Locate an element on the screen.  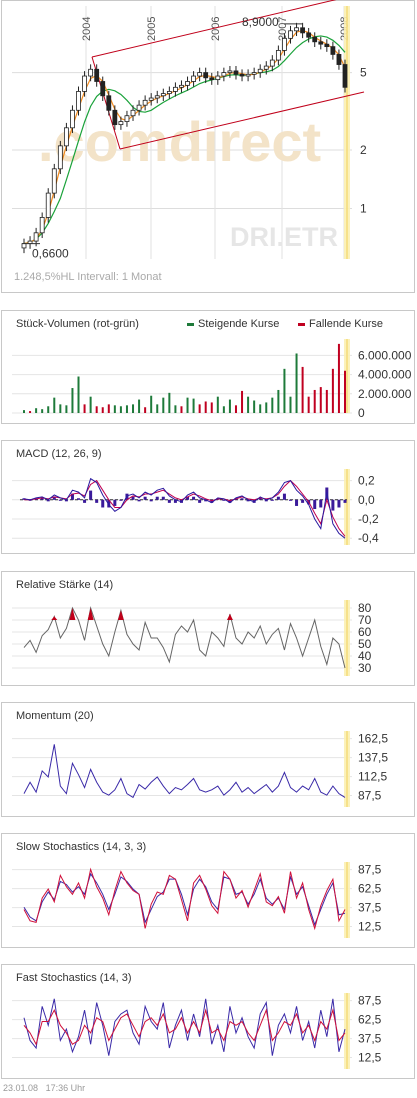
rsi-ytick-label: 30 is located at coordinates (365, 668).